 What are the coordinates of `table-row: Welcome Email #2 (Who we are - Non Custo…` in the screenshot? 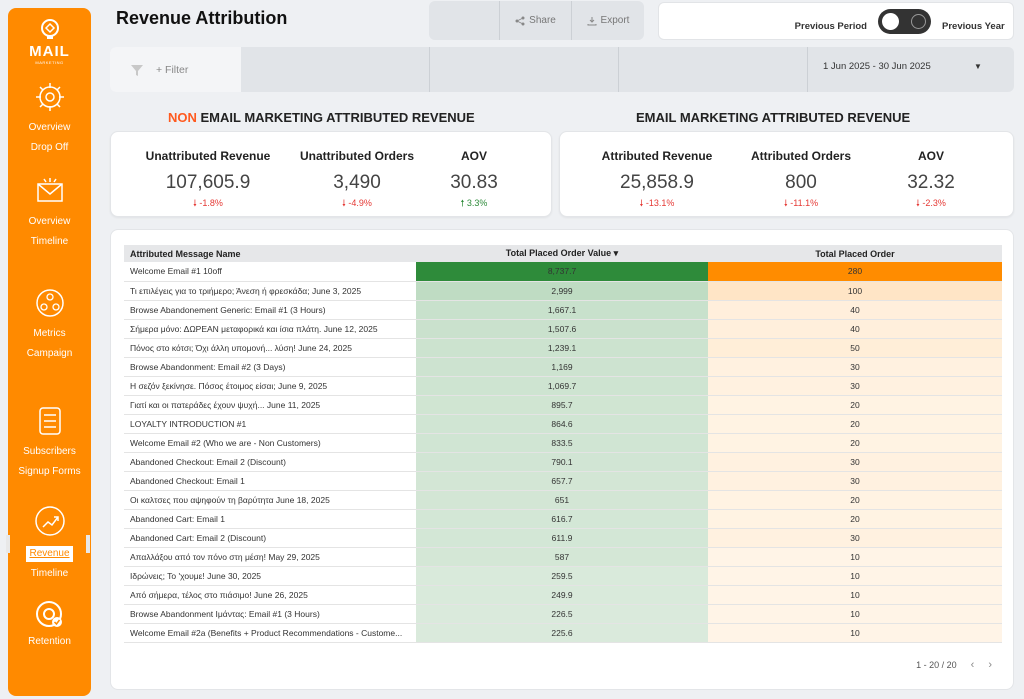 It's located at (563, 443).